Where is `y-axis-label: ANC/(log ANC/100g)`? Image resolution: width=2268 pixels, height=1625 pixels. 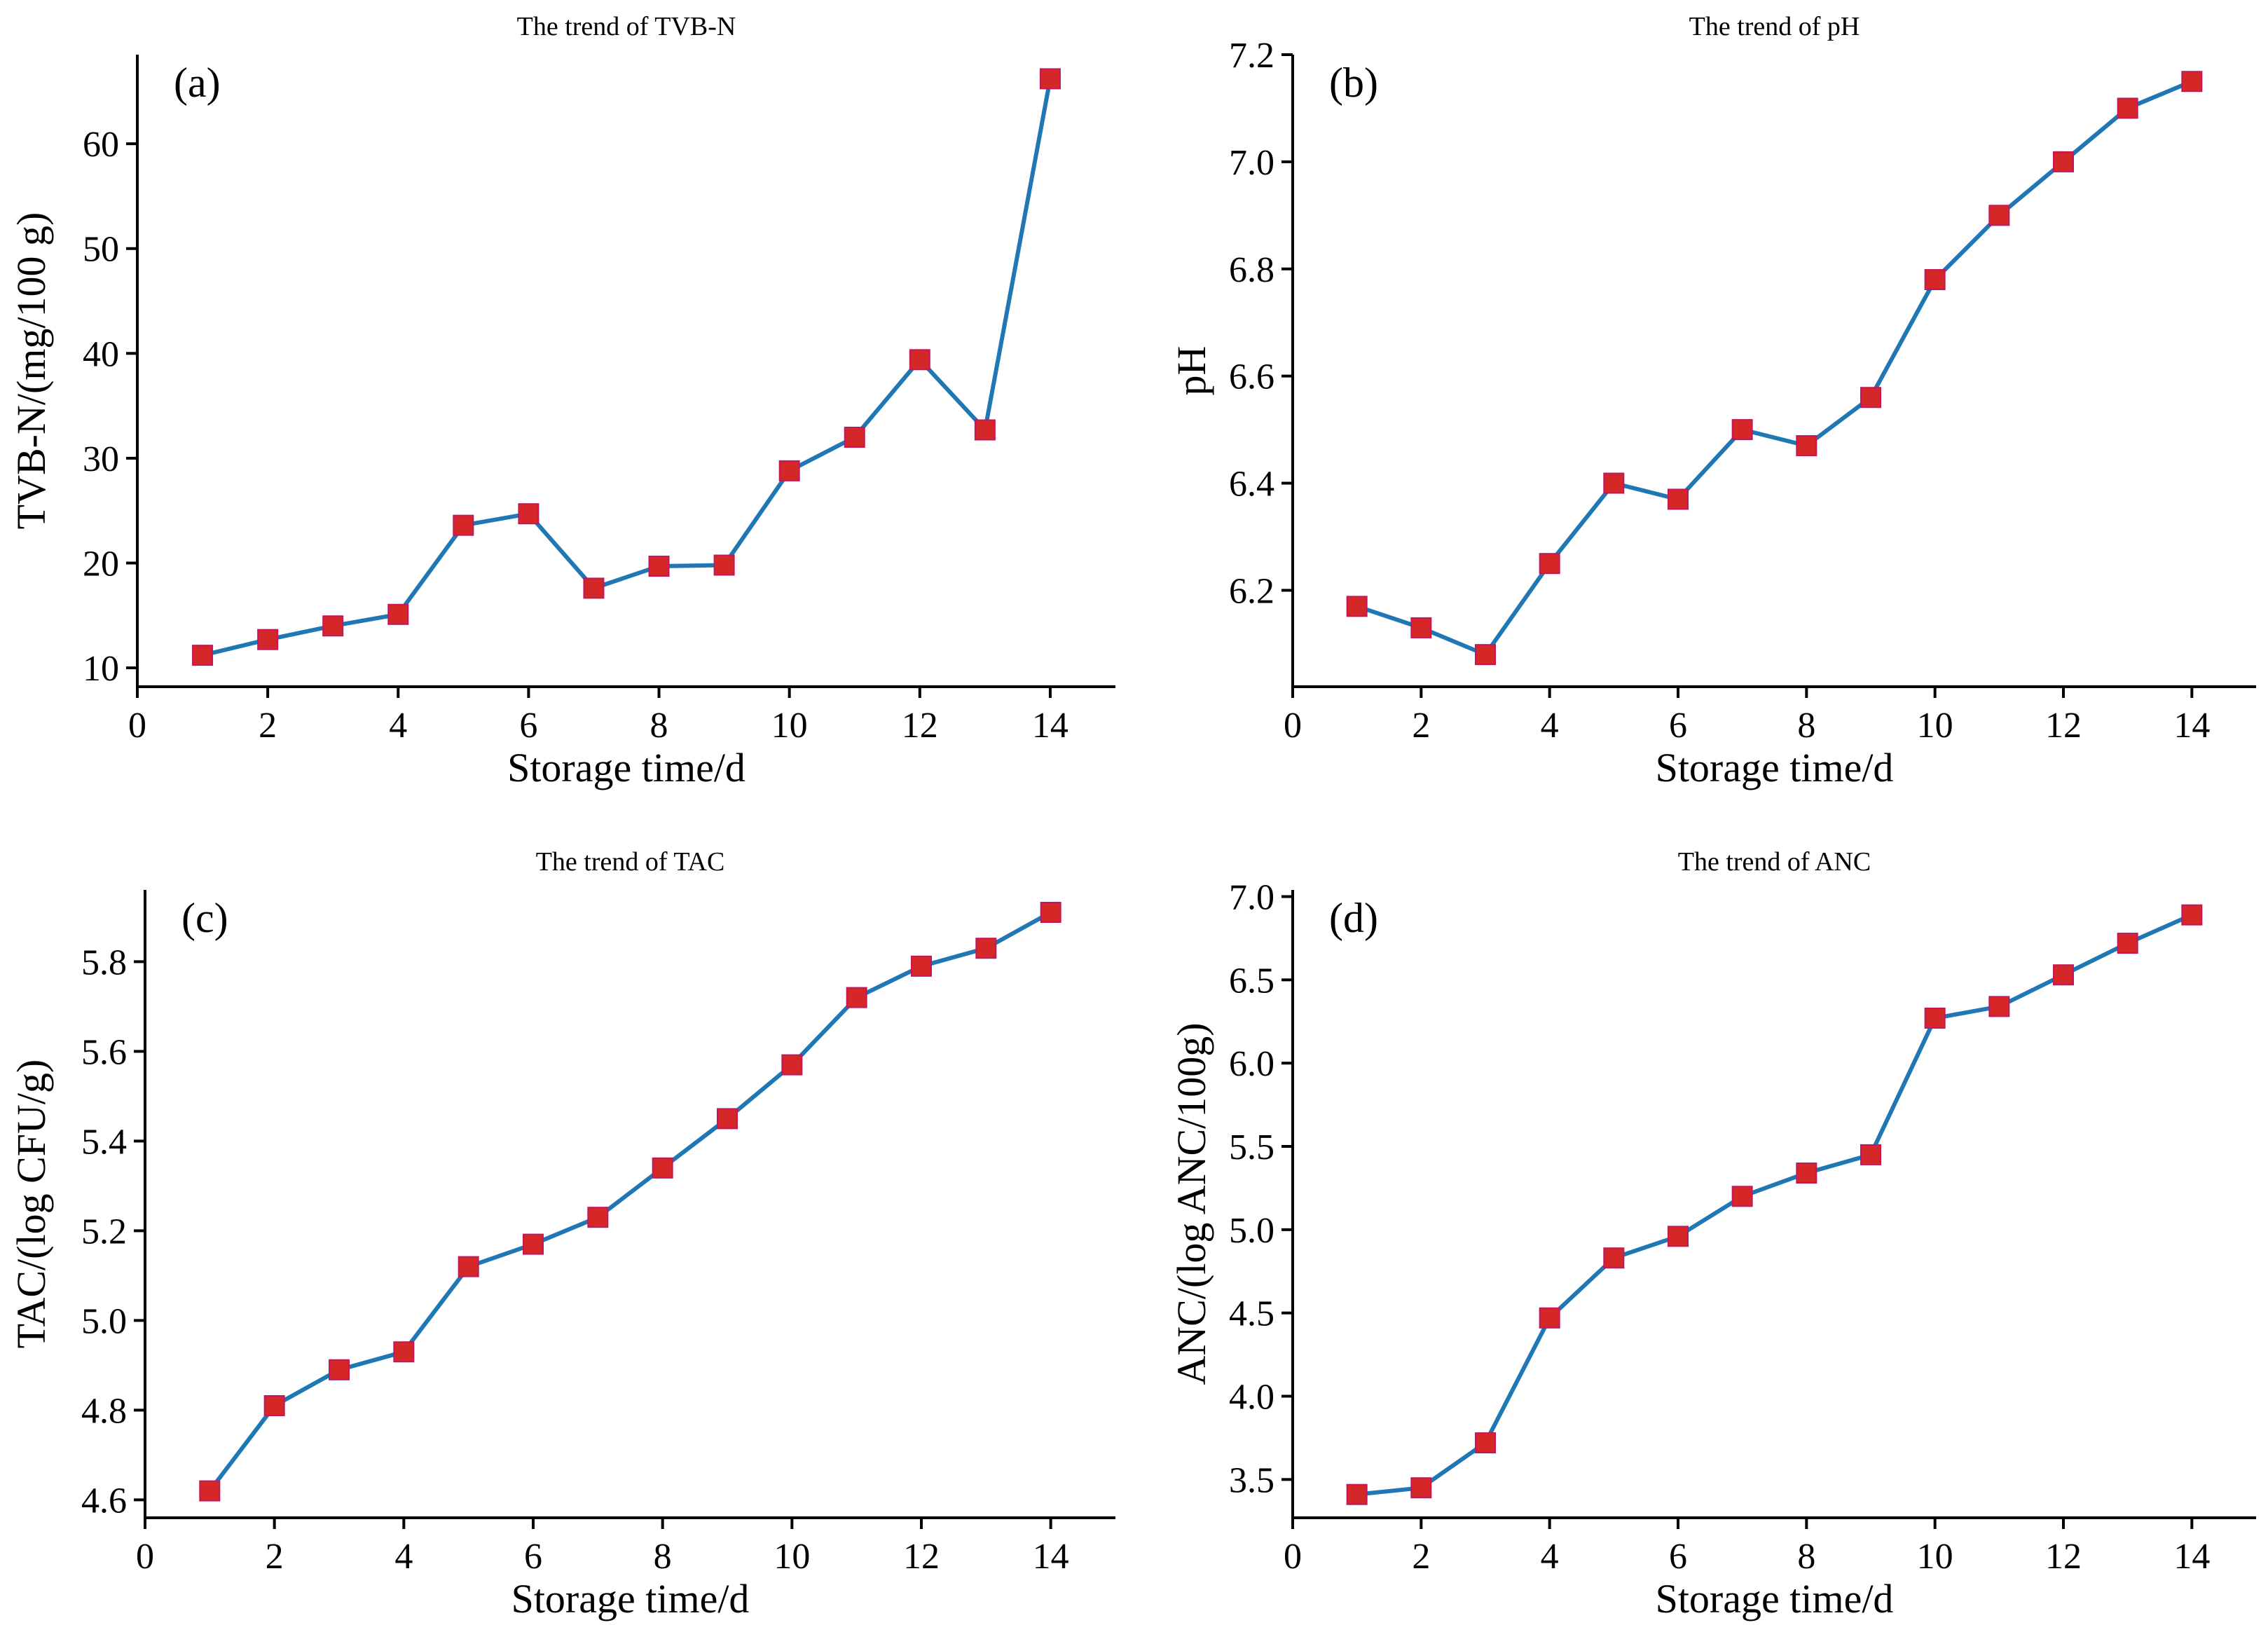 y-axis-label: ANC/(log ANC/100g) is located at coordinates (1191, 1204).